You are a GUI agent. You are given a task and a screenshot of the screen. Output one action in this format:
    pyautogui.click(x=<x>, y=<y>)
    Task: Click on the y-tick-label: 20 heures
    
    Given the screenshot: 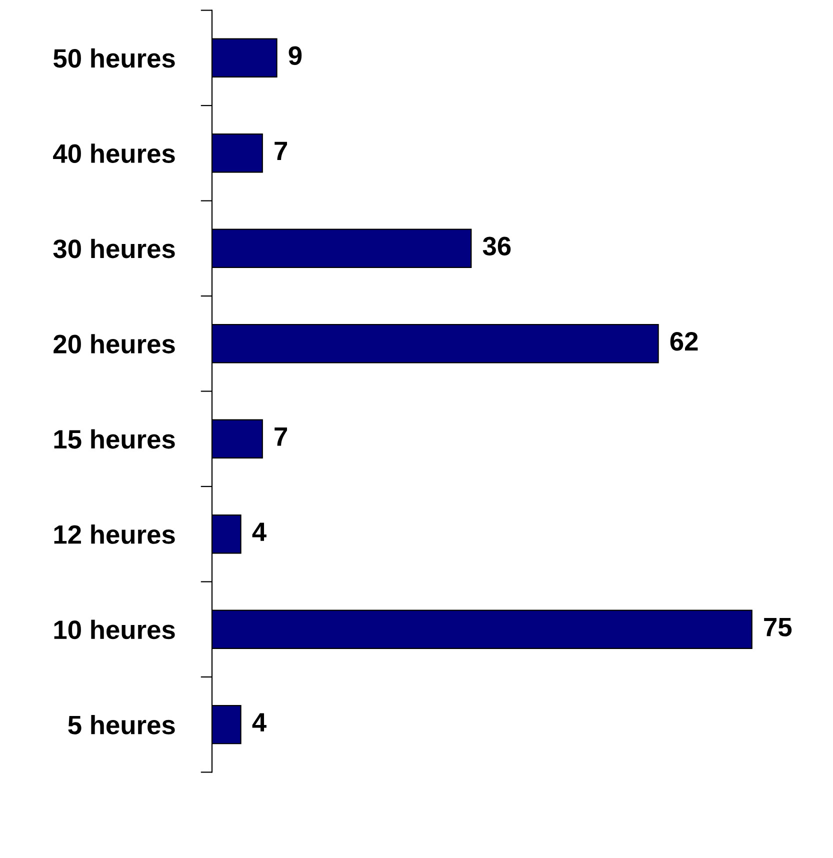 What is the action you would take?
    pyautogui.click(x=114, y=344)
    